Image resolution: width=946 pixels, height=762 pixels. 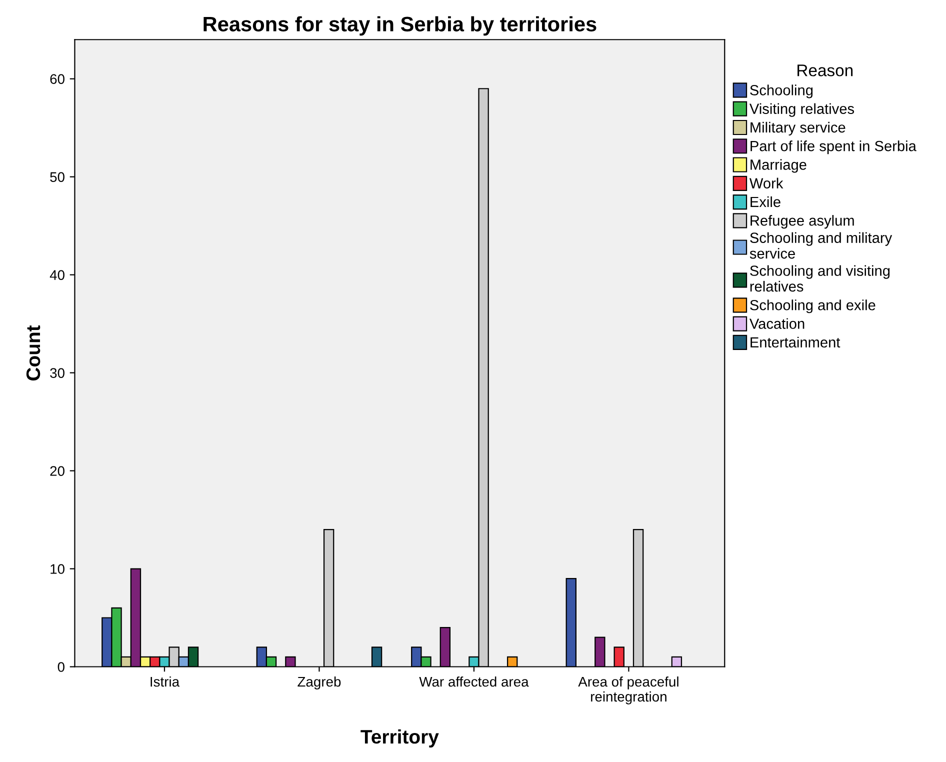 What do you see at coordinates (778, 166) in the screenshot?
I see `legend-label: Marriage` at bounding box center [778, 166].